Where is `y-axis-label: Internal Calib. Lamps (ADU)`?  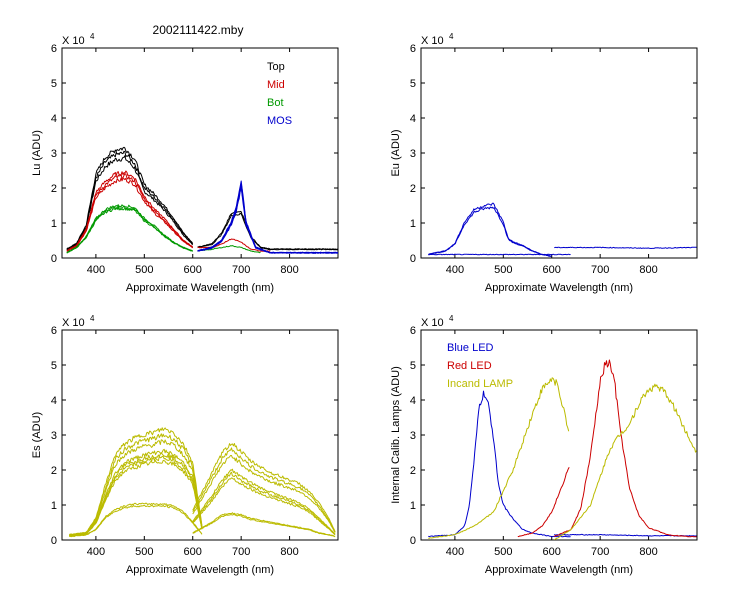 y-axis-label: Internal Calib. Lamps (ADU) is located at coordinates (396, 435).